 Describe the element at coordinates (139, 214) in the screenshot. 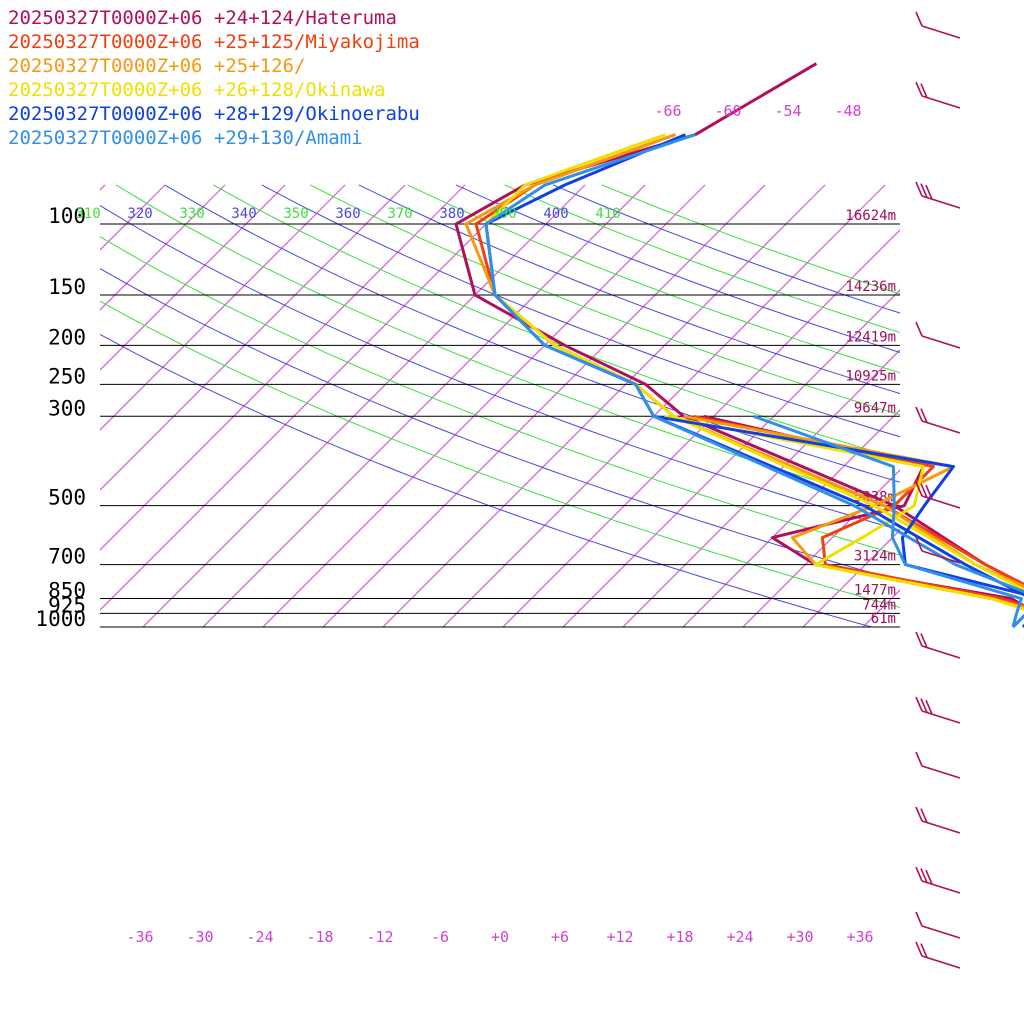

I see `theta-tick-label: 320` at that location.